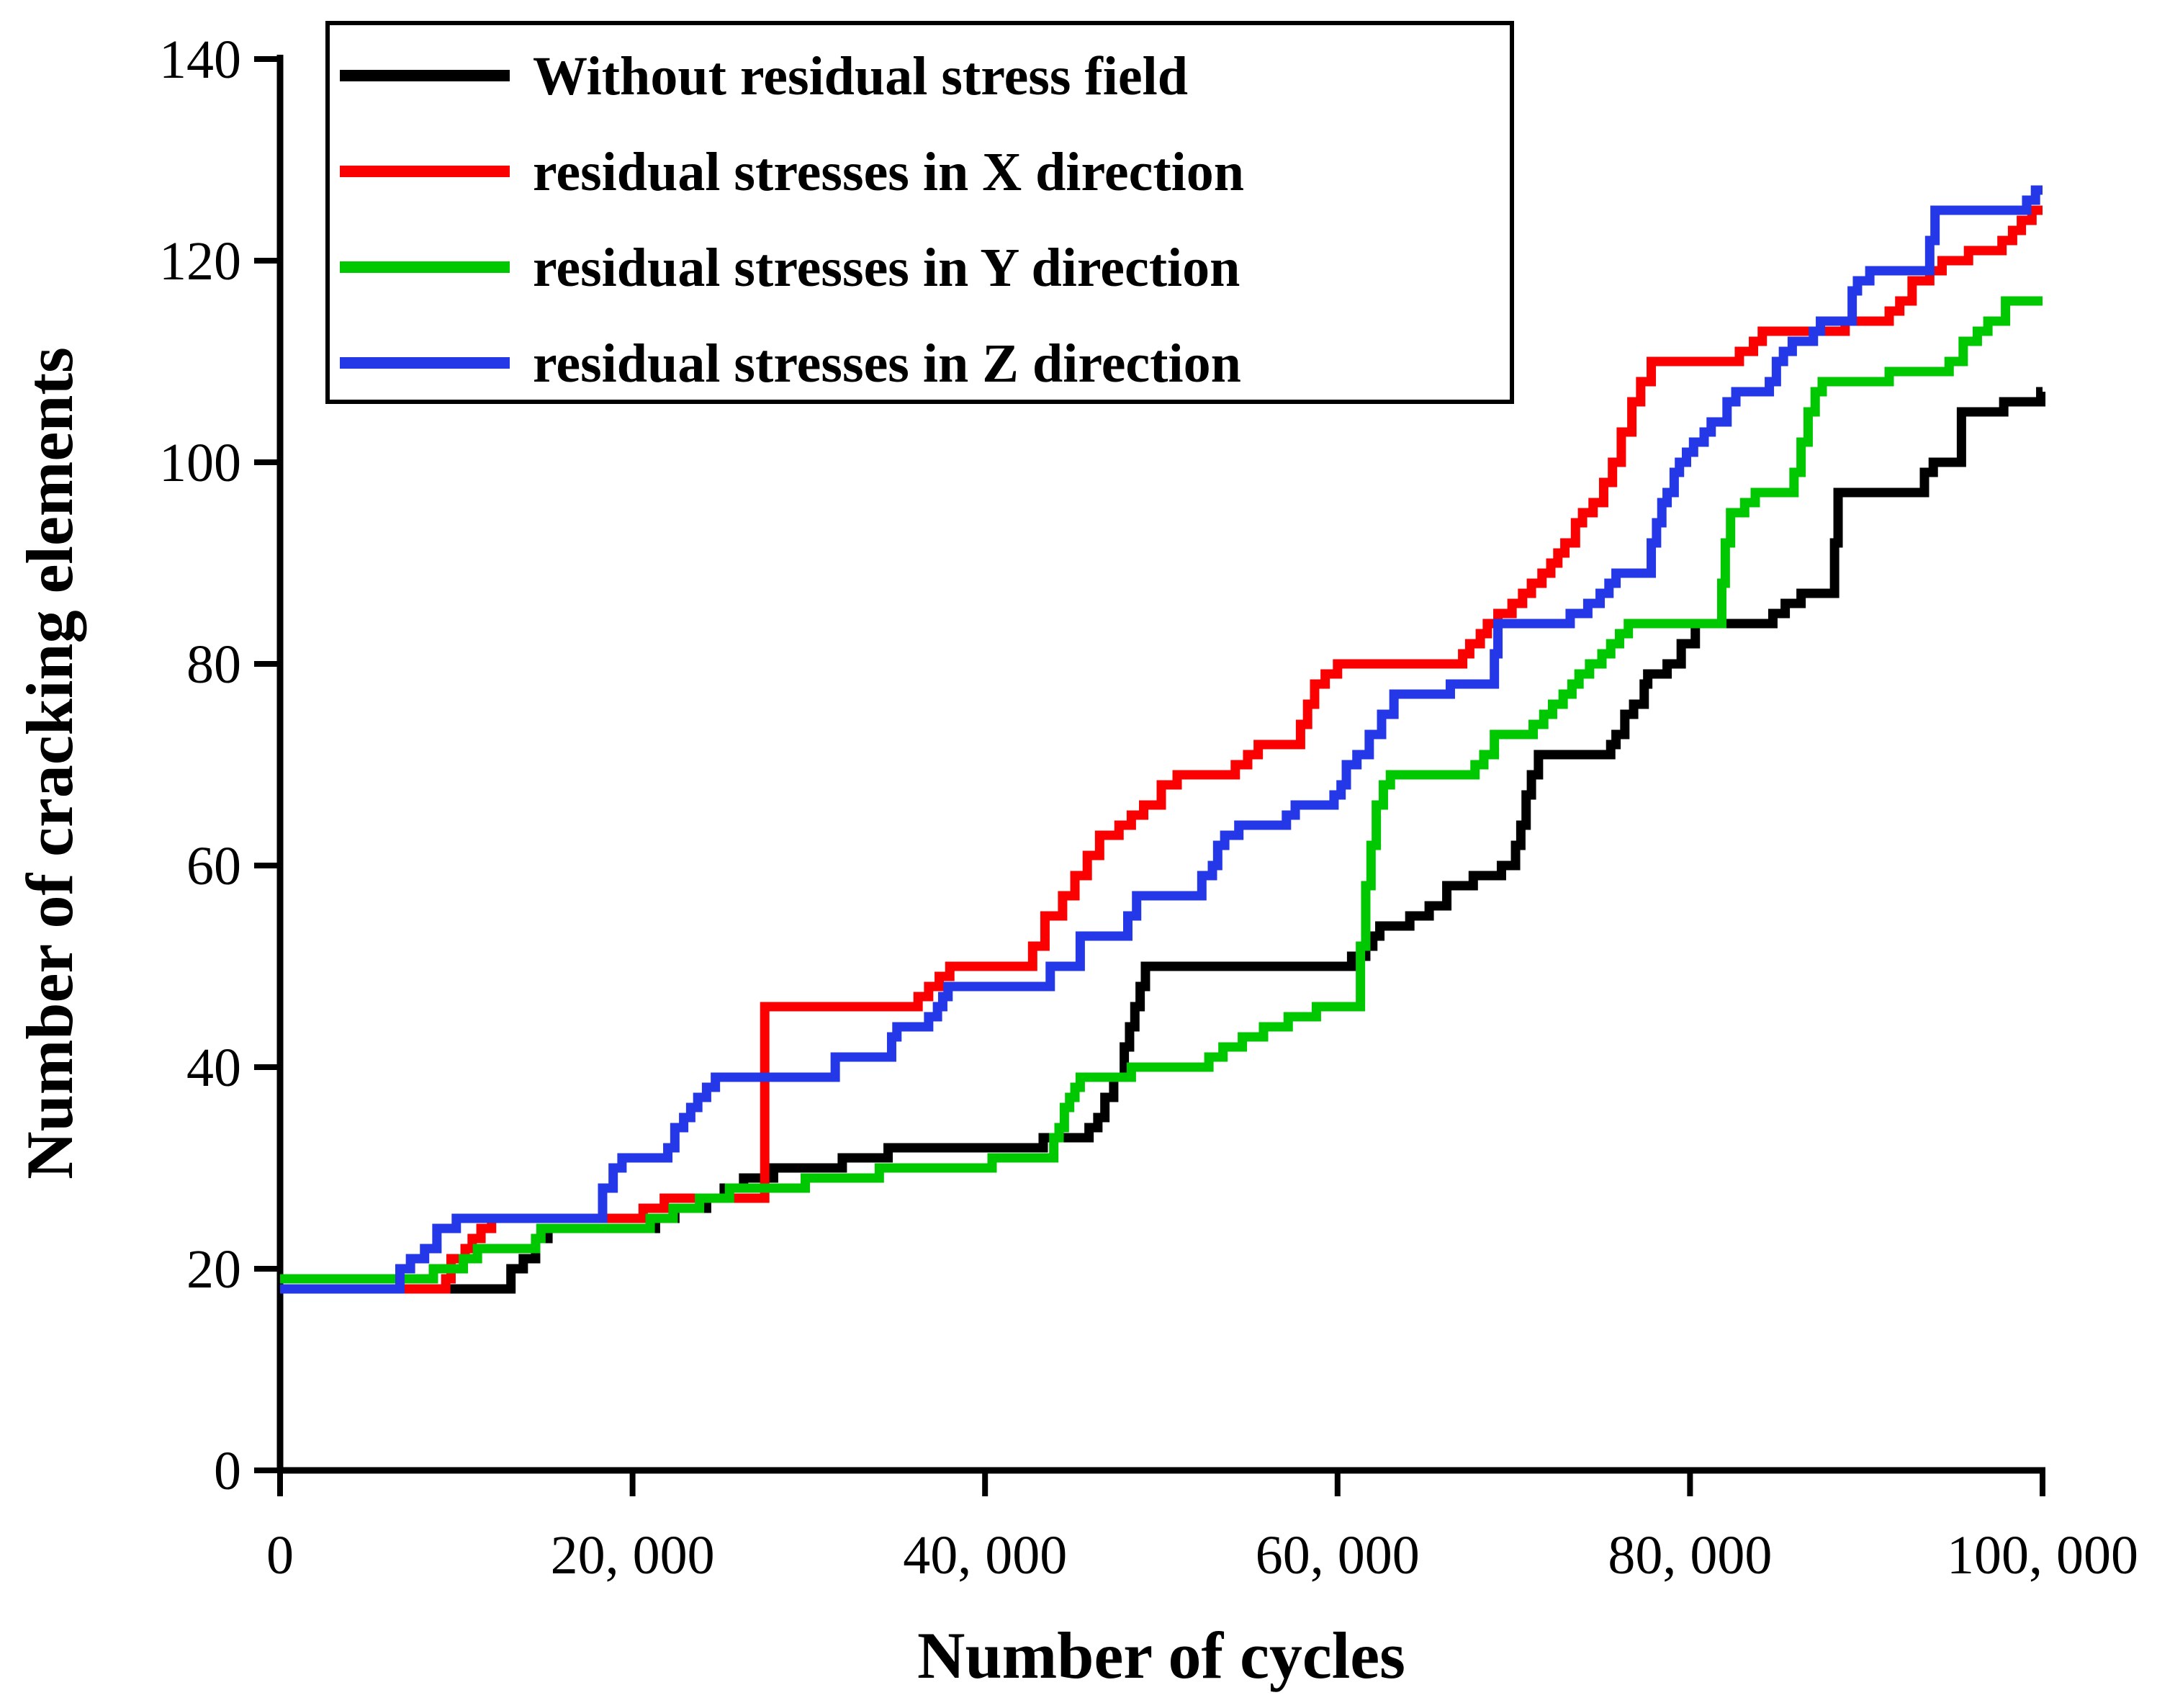  What do you see at coordinates (2042, 1555) in the screenshot?
I see `x-tick-label: 100, 000` at bounding box center [2042, 1555].